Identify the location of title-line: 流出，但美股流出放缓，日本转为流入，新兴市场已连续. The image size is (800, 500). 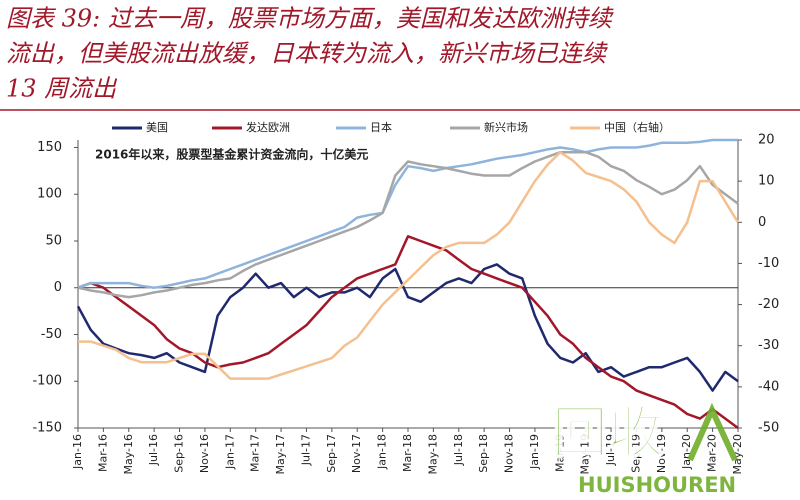
(307, 54).